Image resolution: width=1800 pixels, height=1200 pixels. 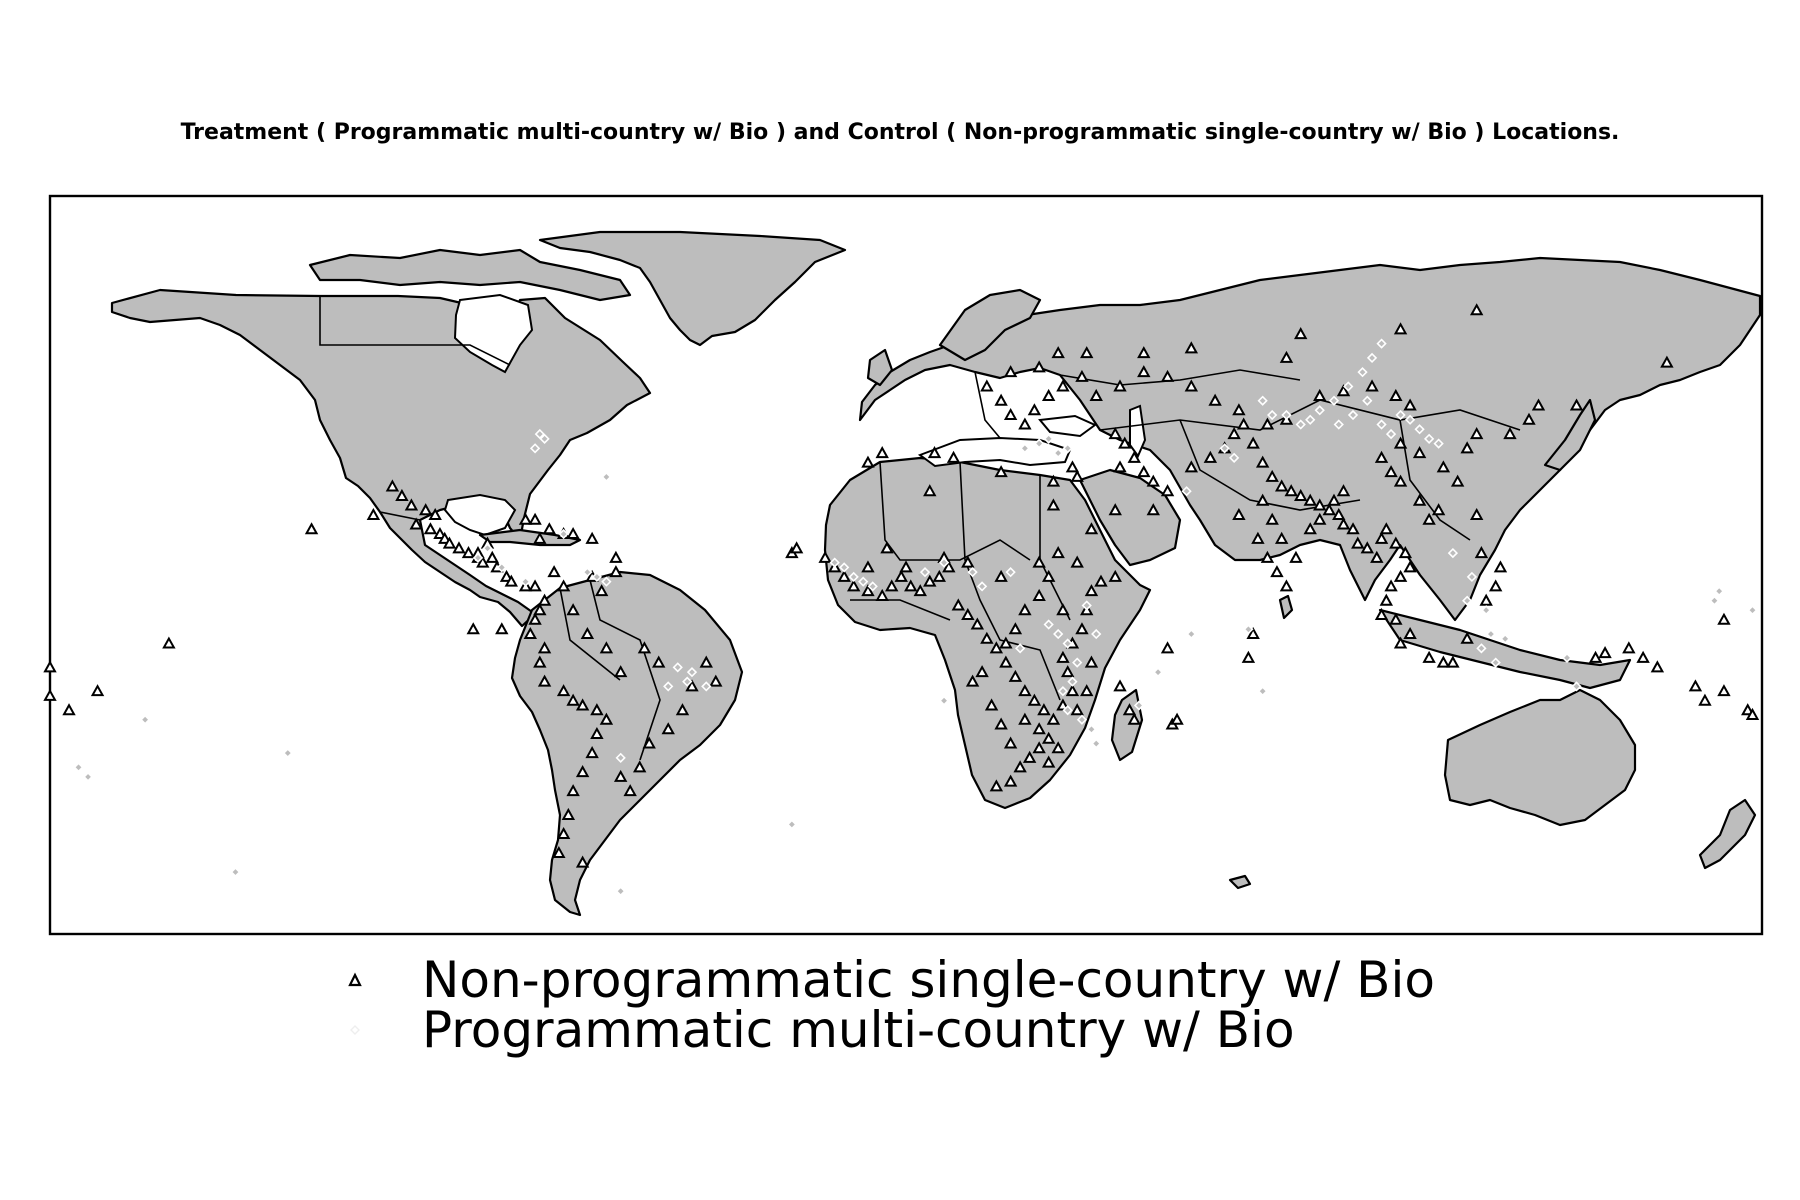 What do you see at coordinates (1127, 725) in the screenshot?
I see `madagascar-landmass` at bounding box center [1127, 725].